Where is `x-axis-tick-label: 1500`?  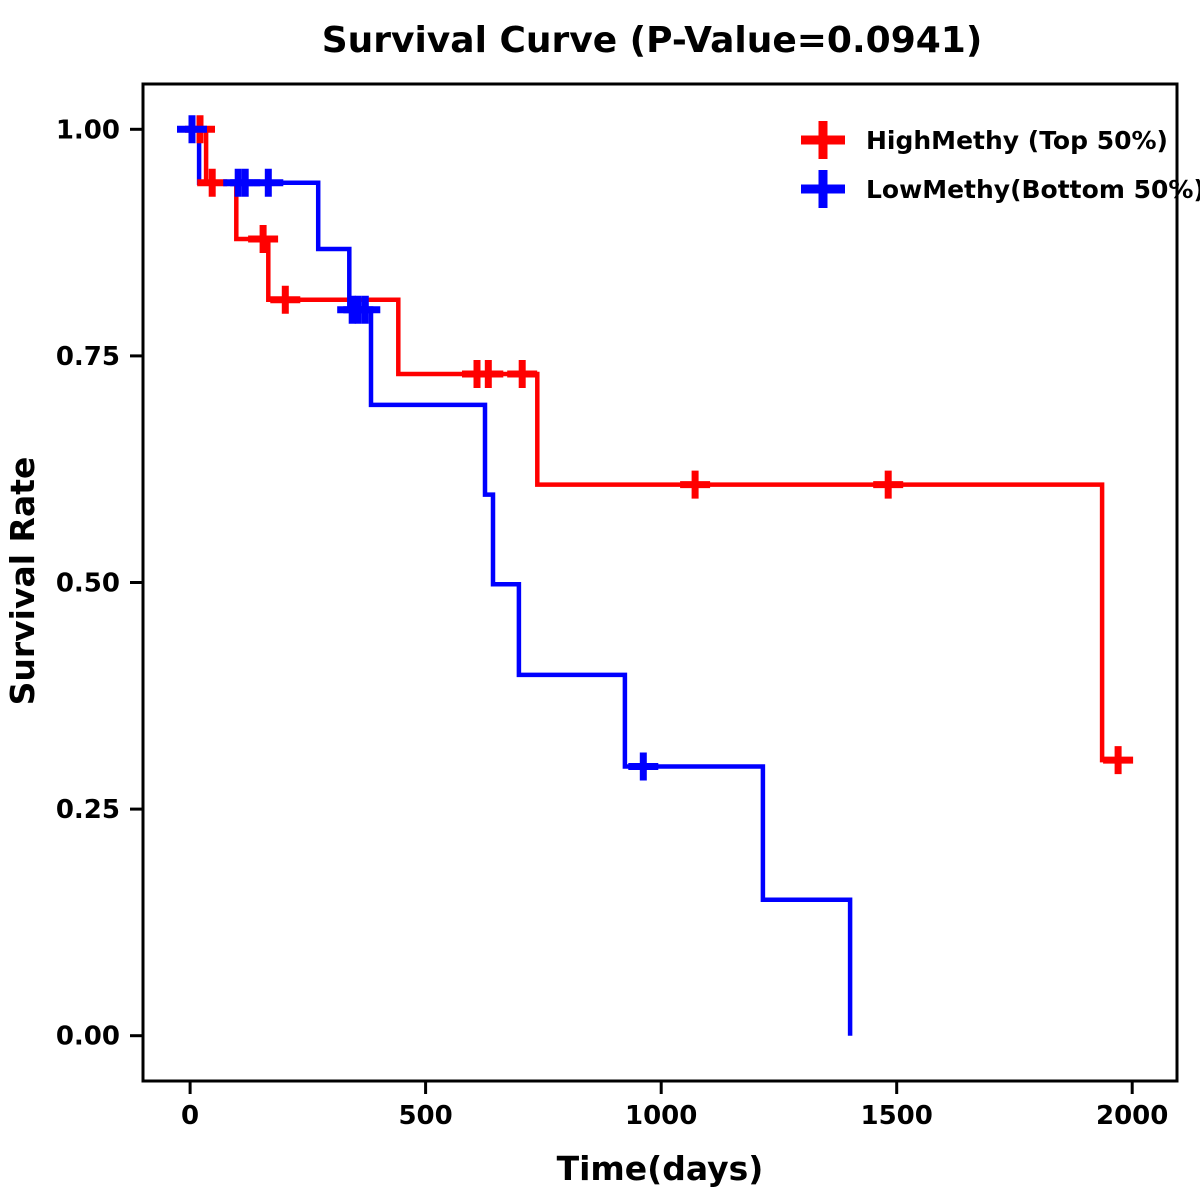
x-axis-tick-label: 1500 is located at coordinates (897, 1116).